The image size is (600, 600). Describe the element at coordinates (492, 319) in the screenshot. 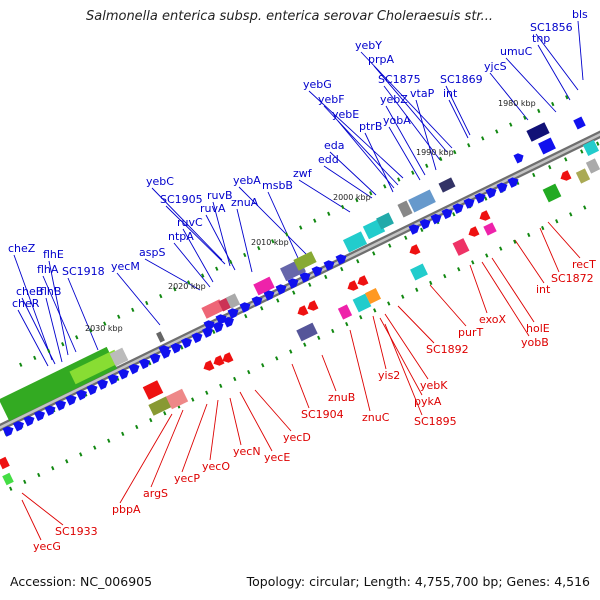

I see `reverse-gene-label: exoX` at that location.